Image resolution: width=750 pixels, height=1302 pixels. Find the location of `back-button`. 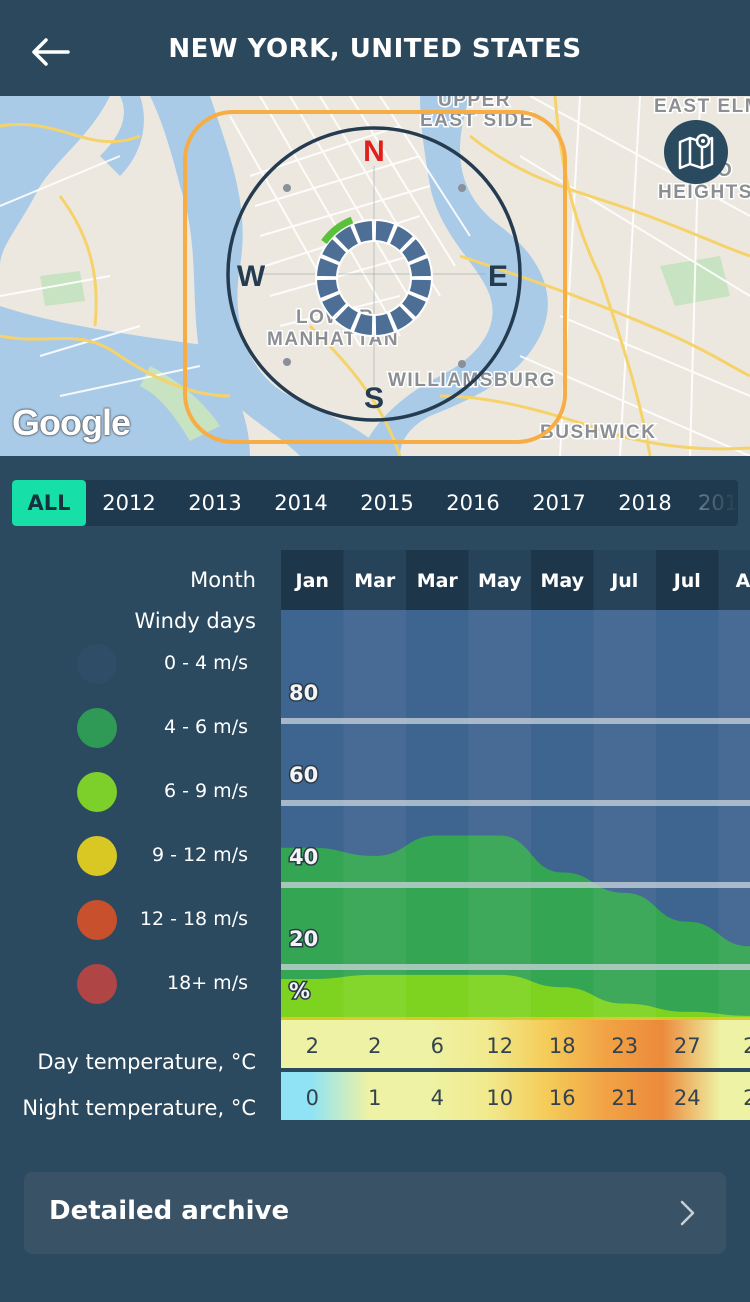

back-button is located at coordinates (50, 52).